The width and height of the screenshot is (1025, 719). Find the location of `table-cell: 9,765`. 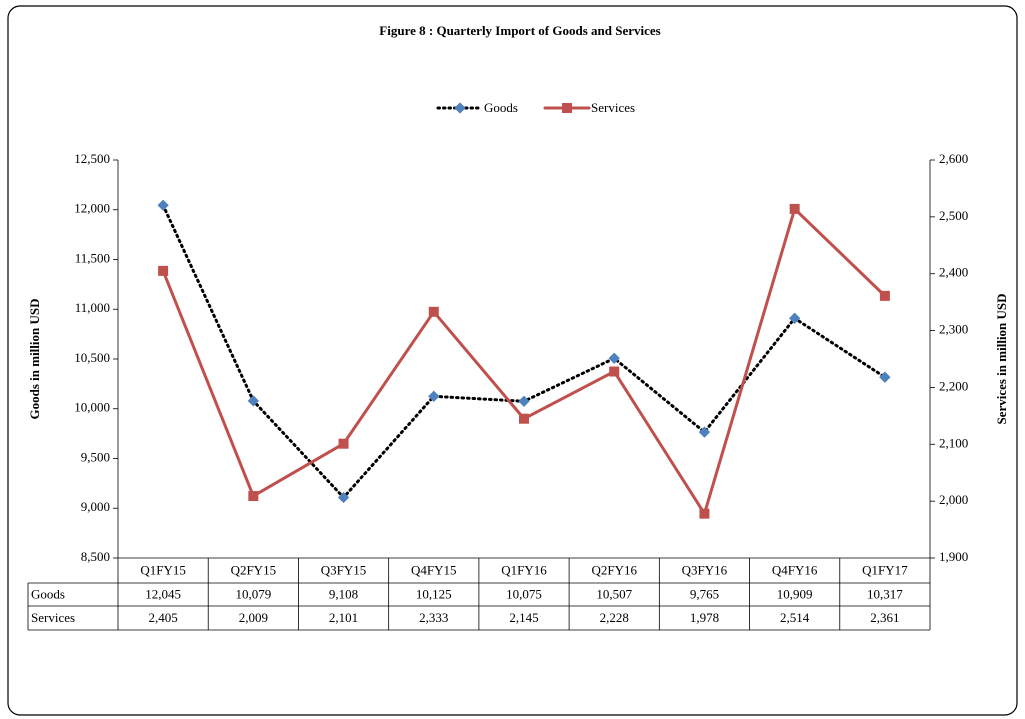

table-cell: 9,765 is located at coordinates (704, 593).